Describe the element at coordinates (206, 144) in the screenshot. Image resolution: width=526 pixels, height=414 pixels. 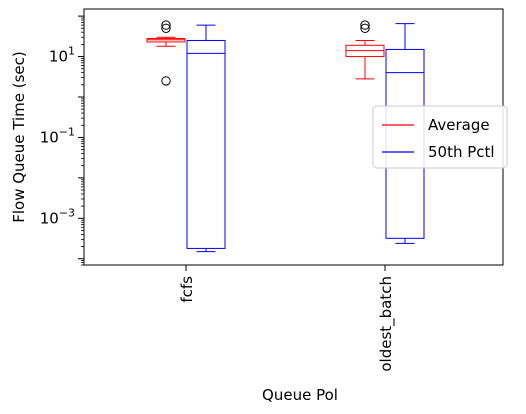
I see `iqr-box-50th-pctl-fcfs` at that location.